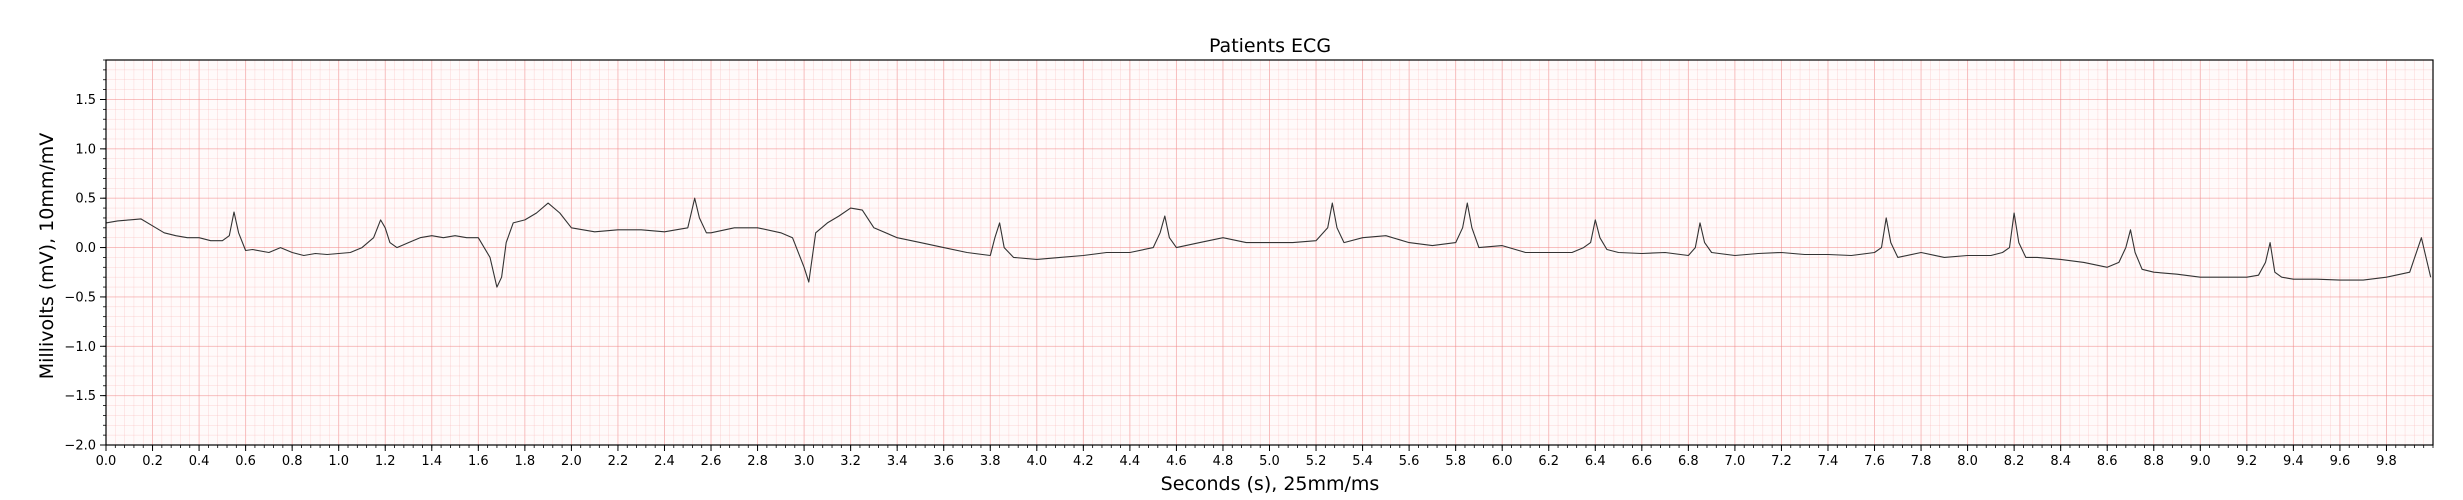 The image size is (2463, 500). What do you see at coordinates (1921, 461) in the screenshot?
I see `x-tick-label: 7.8` at bounding box center [1921, 461].